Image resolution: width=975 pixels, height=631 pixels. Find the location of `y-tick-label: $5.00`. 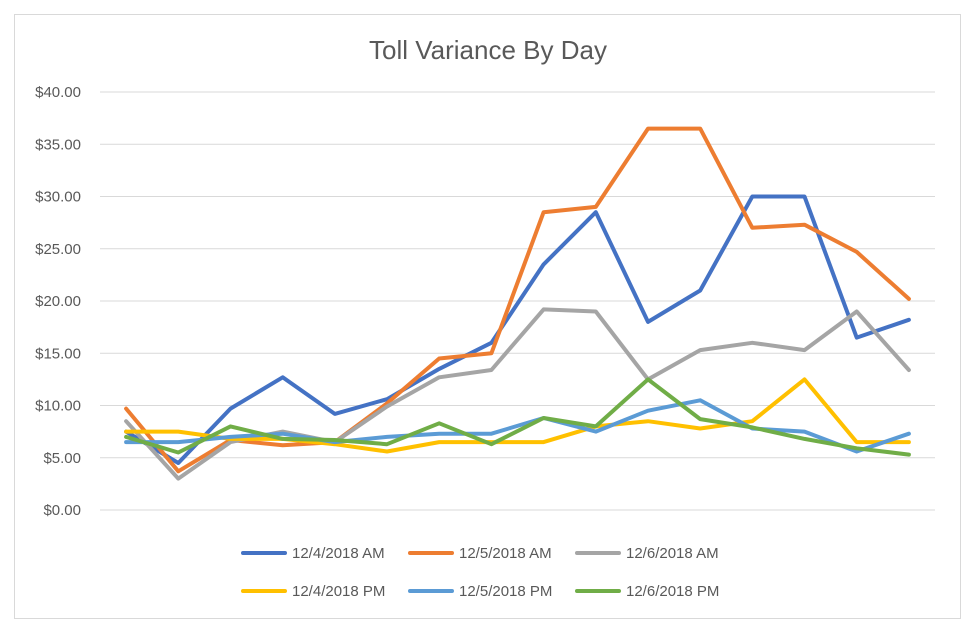

y-tick-label: $5.00 is located at coordinates (62, 458).